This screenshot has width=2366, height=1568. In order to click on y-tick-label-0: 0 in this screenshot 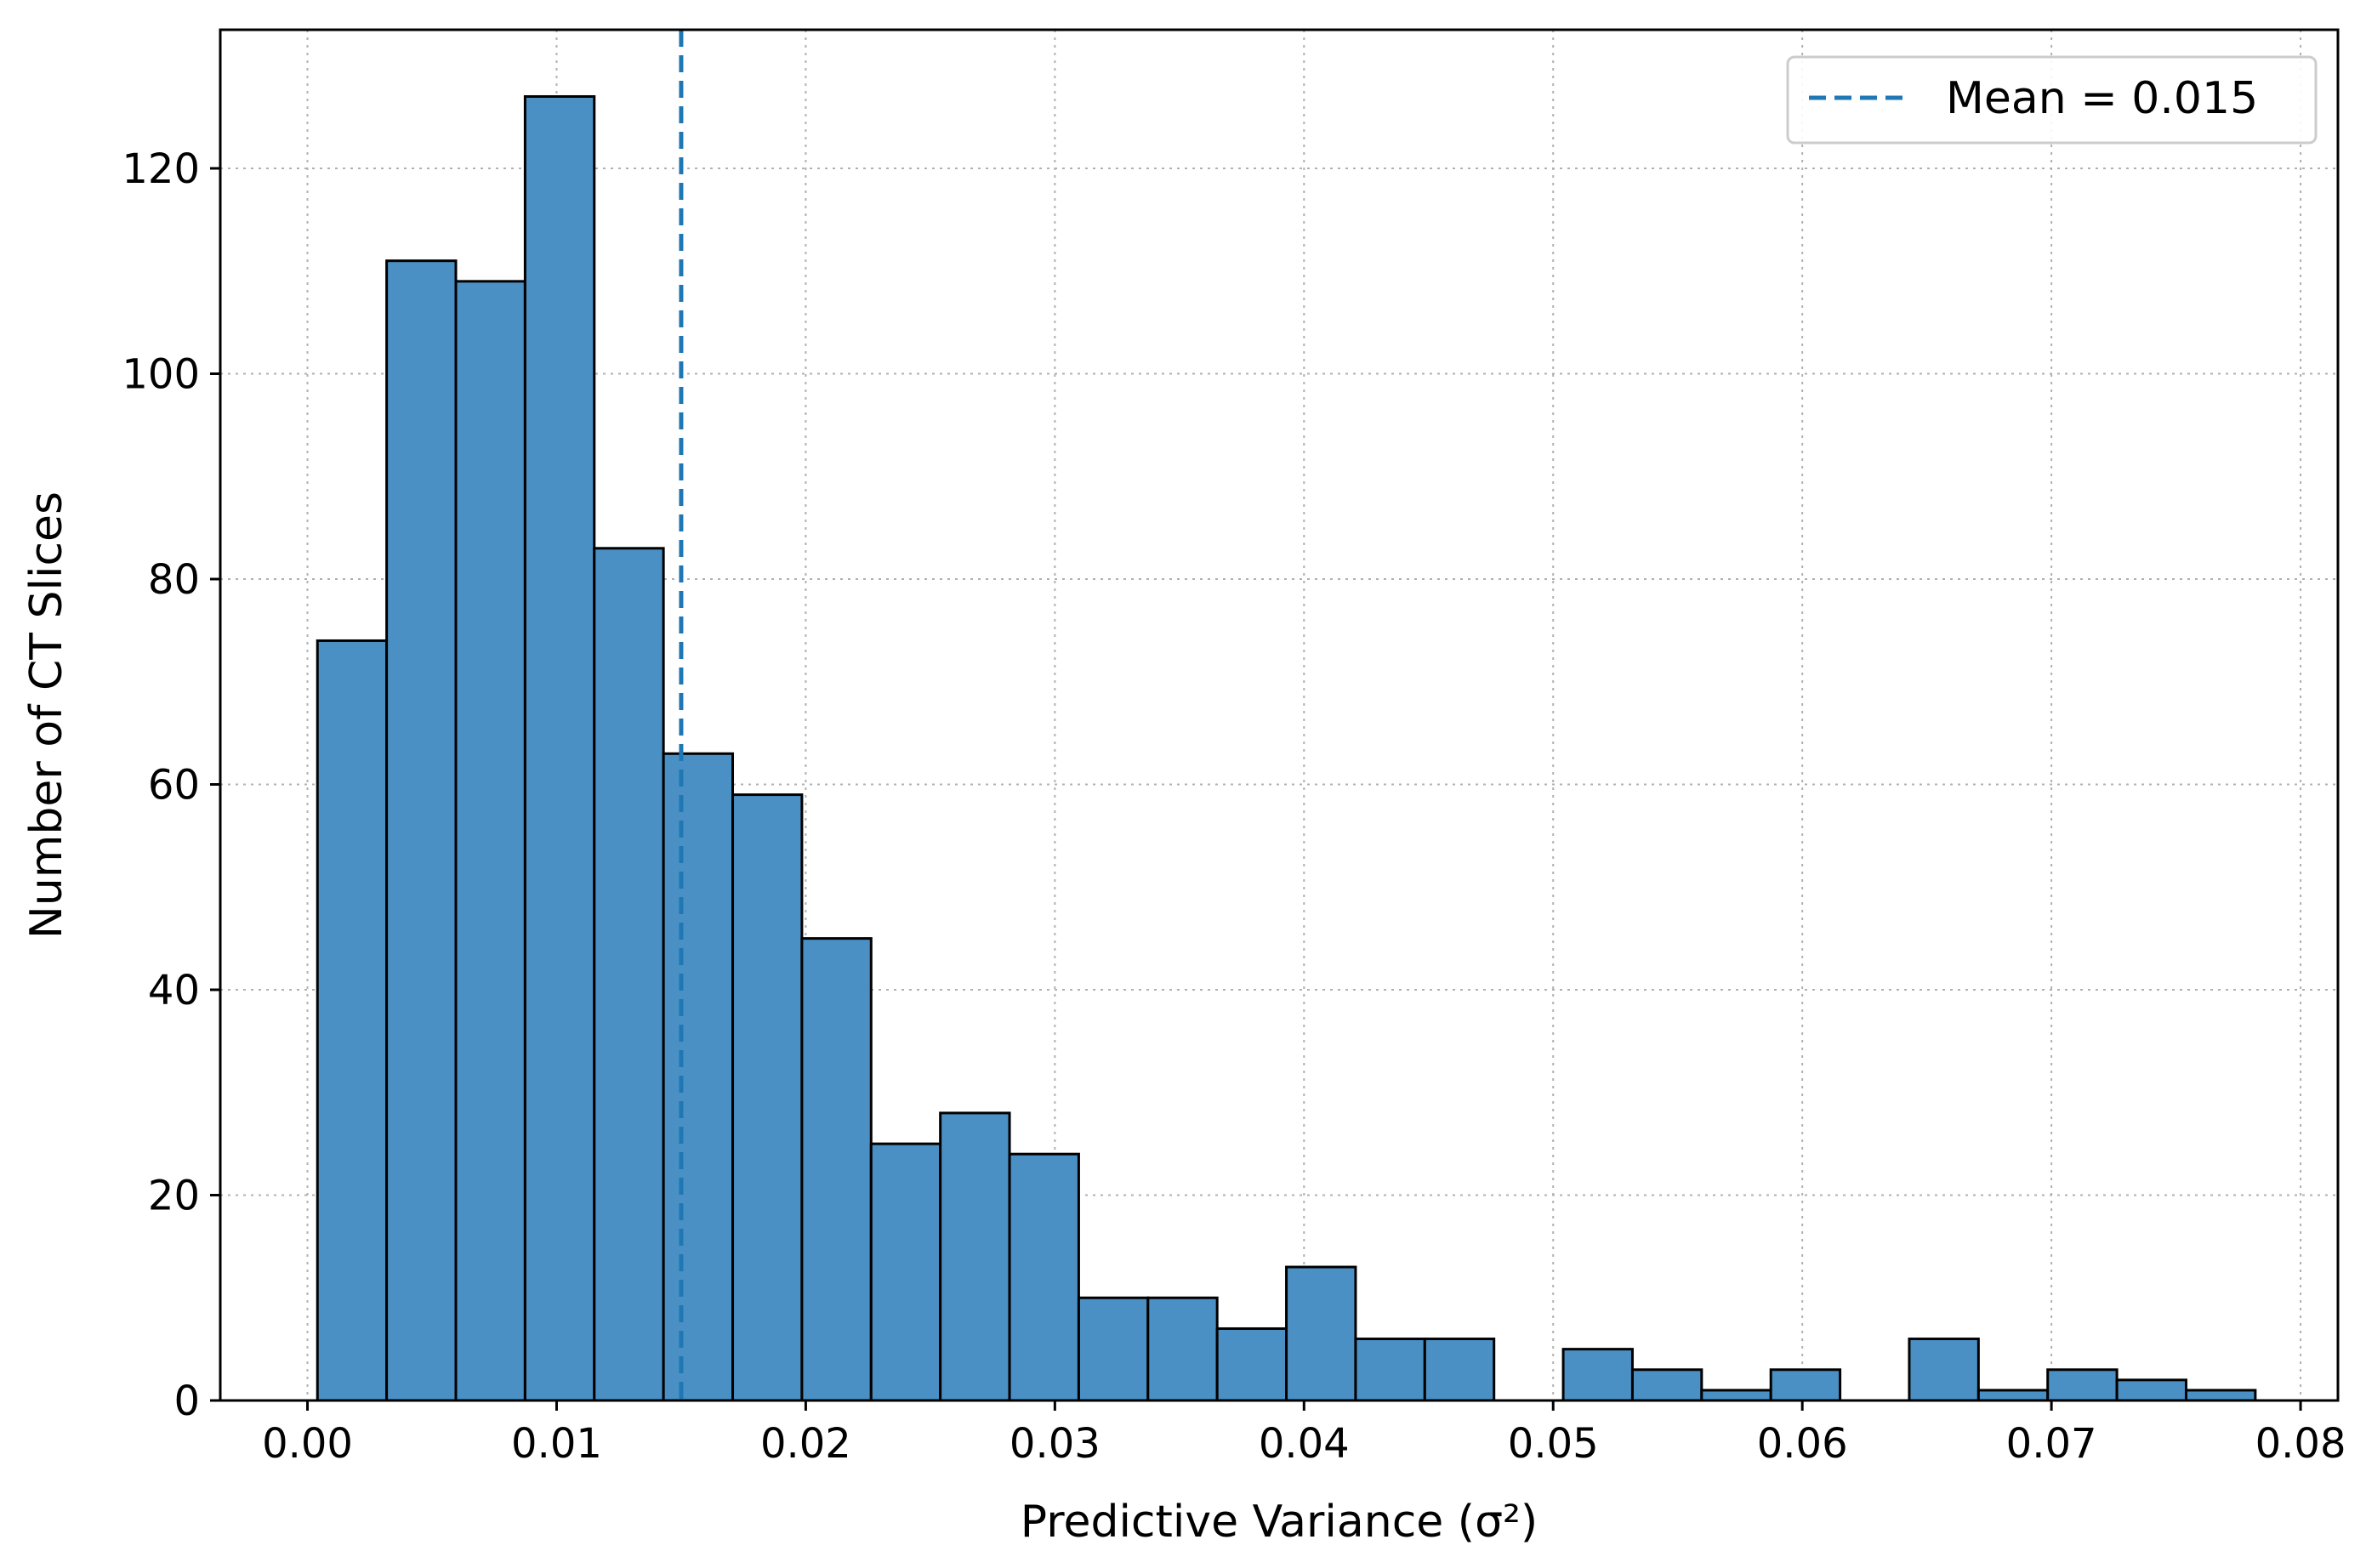, I will do `click(186, 1401)`.